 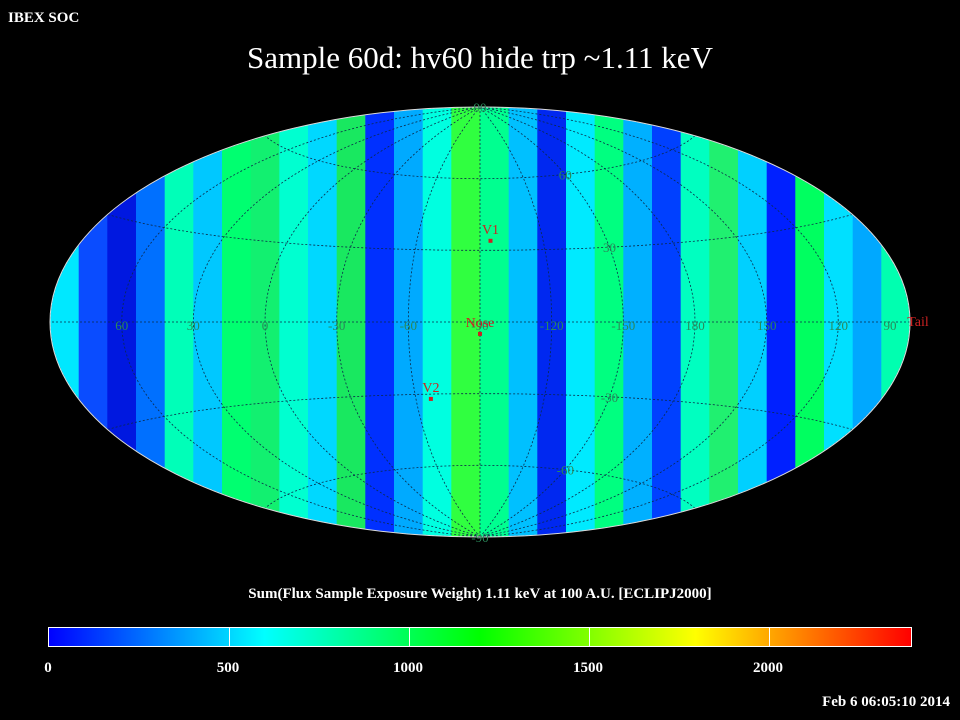 What do you see at coordinates (44, 18) in the screenshot?
I see `app-label: IBEX SOC` at bounding box center [44, 18].